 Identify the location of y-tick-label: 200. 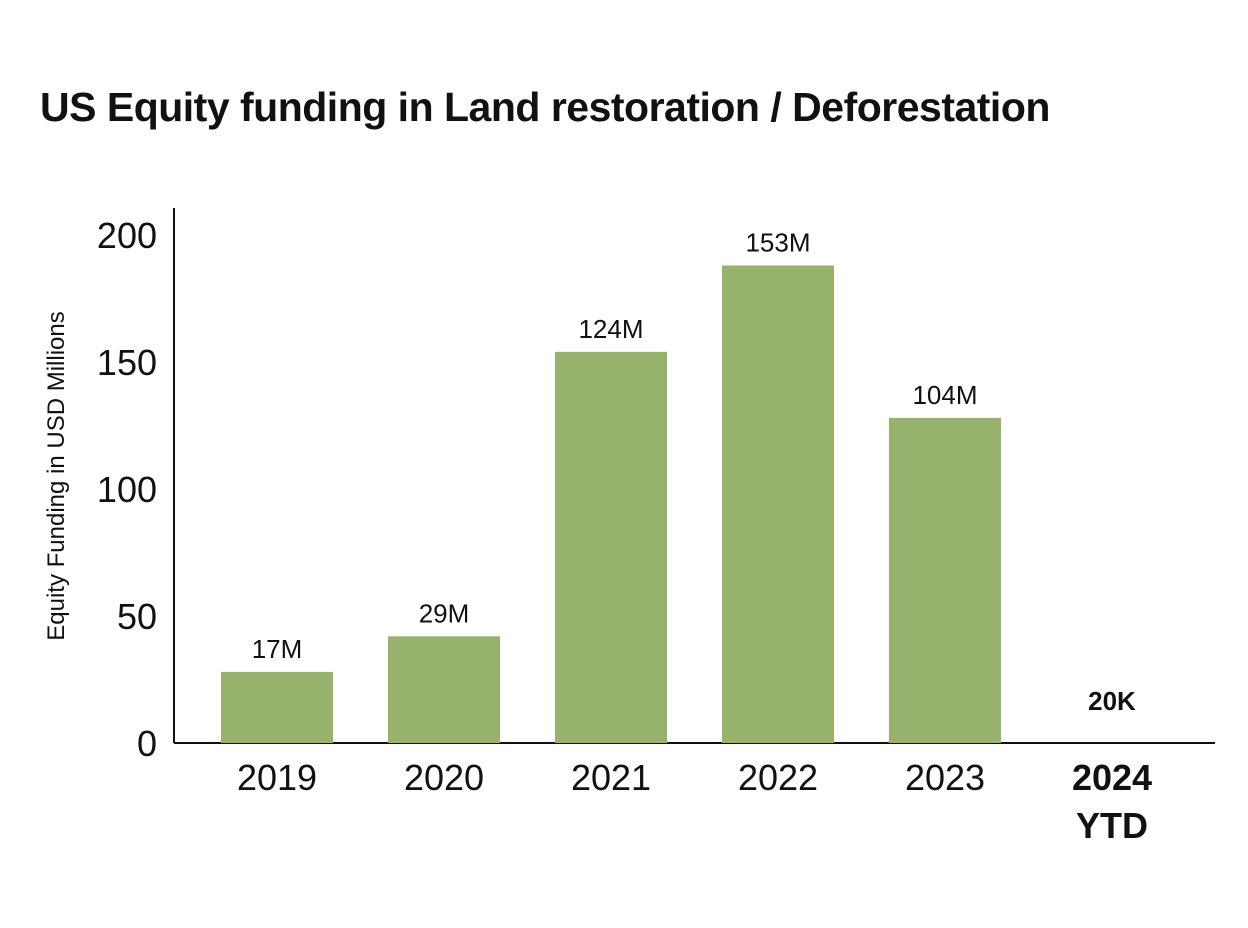
(127, 235).